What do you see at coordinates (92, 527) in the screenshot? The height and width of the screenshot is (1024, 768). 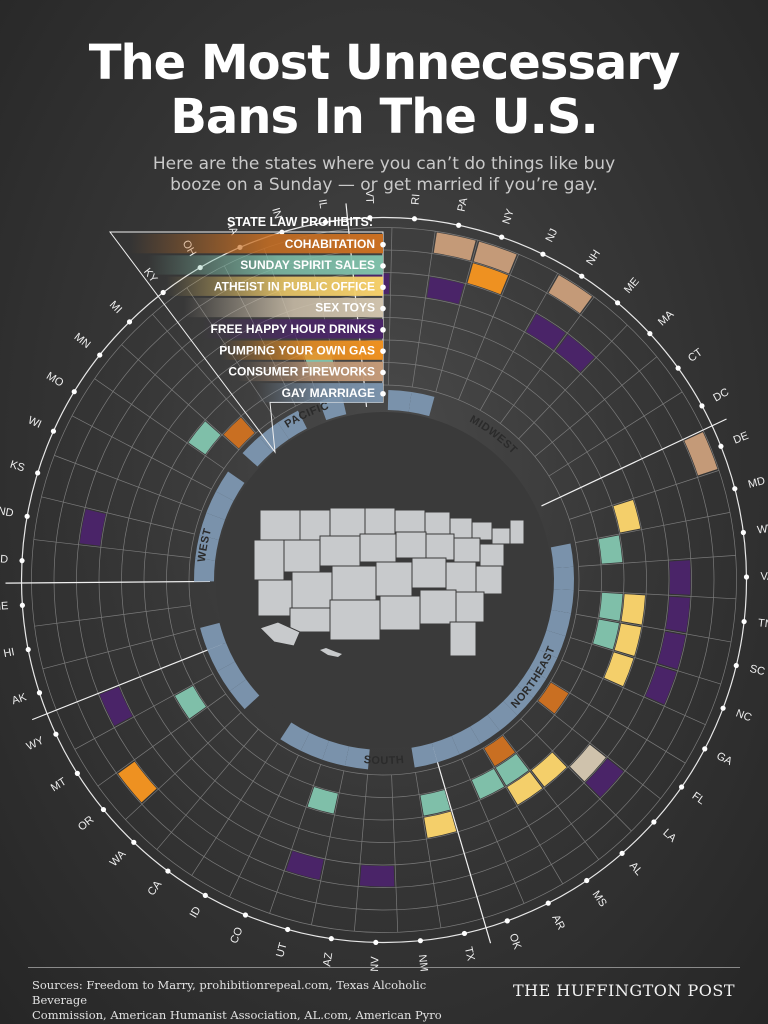 I see `ban-cell-nd` at bounding box center [92, 527].